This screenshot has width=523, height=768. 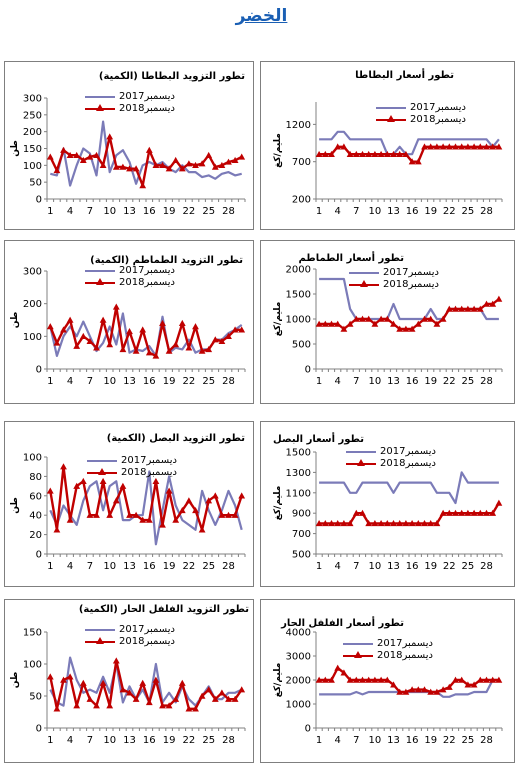 What do you see at coordinates (409, 488) in the screenshot?
I see `series-line-2017` at bounding box center [409, 488].